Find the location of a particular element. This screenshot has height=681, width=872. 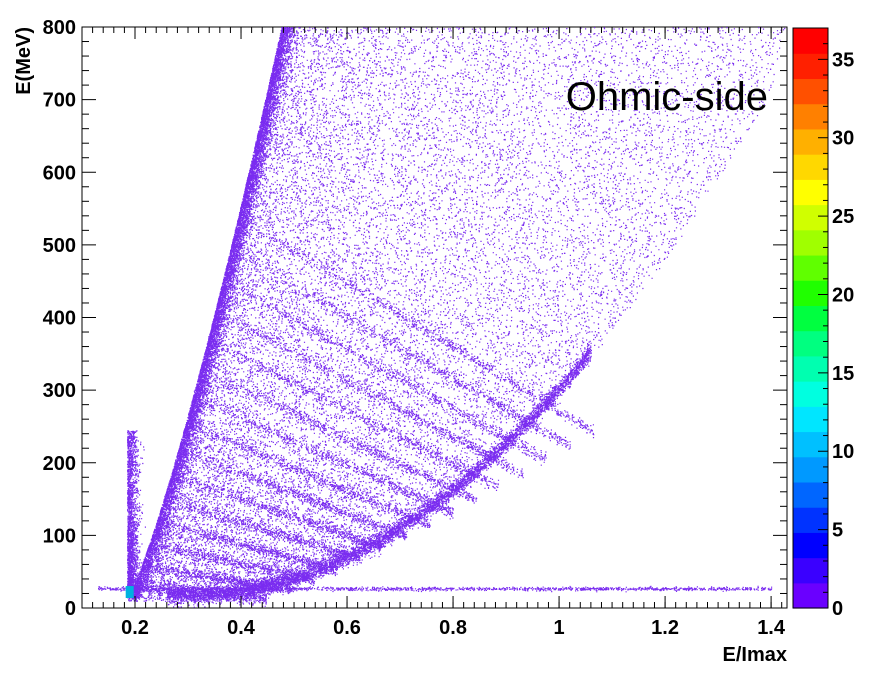

y-tick-label: 100 is located at coordinates (59, 536).